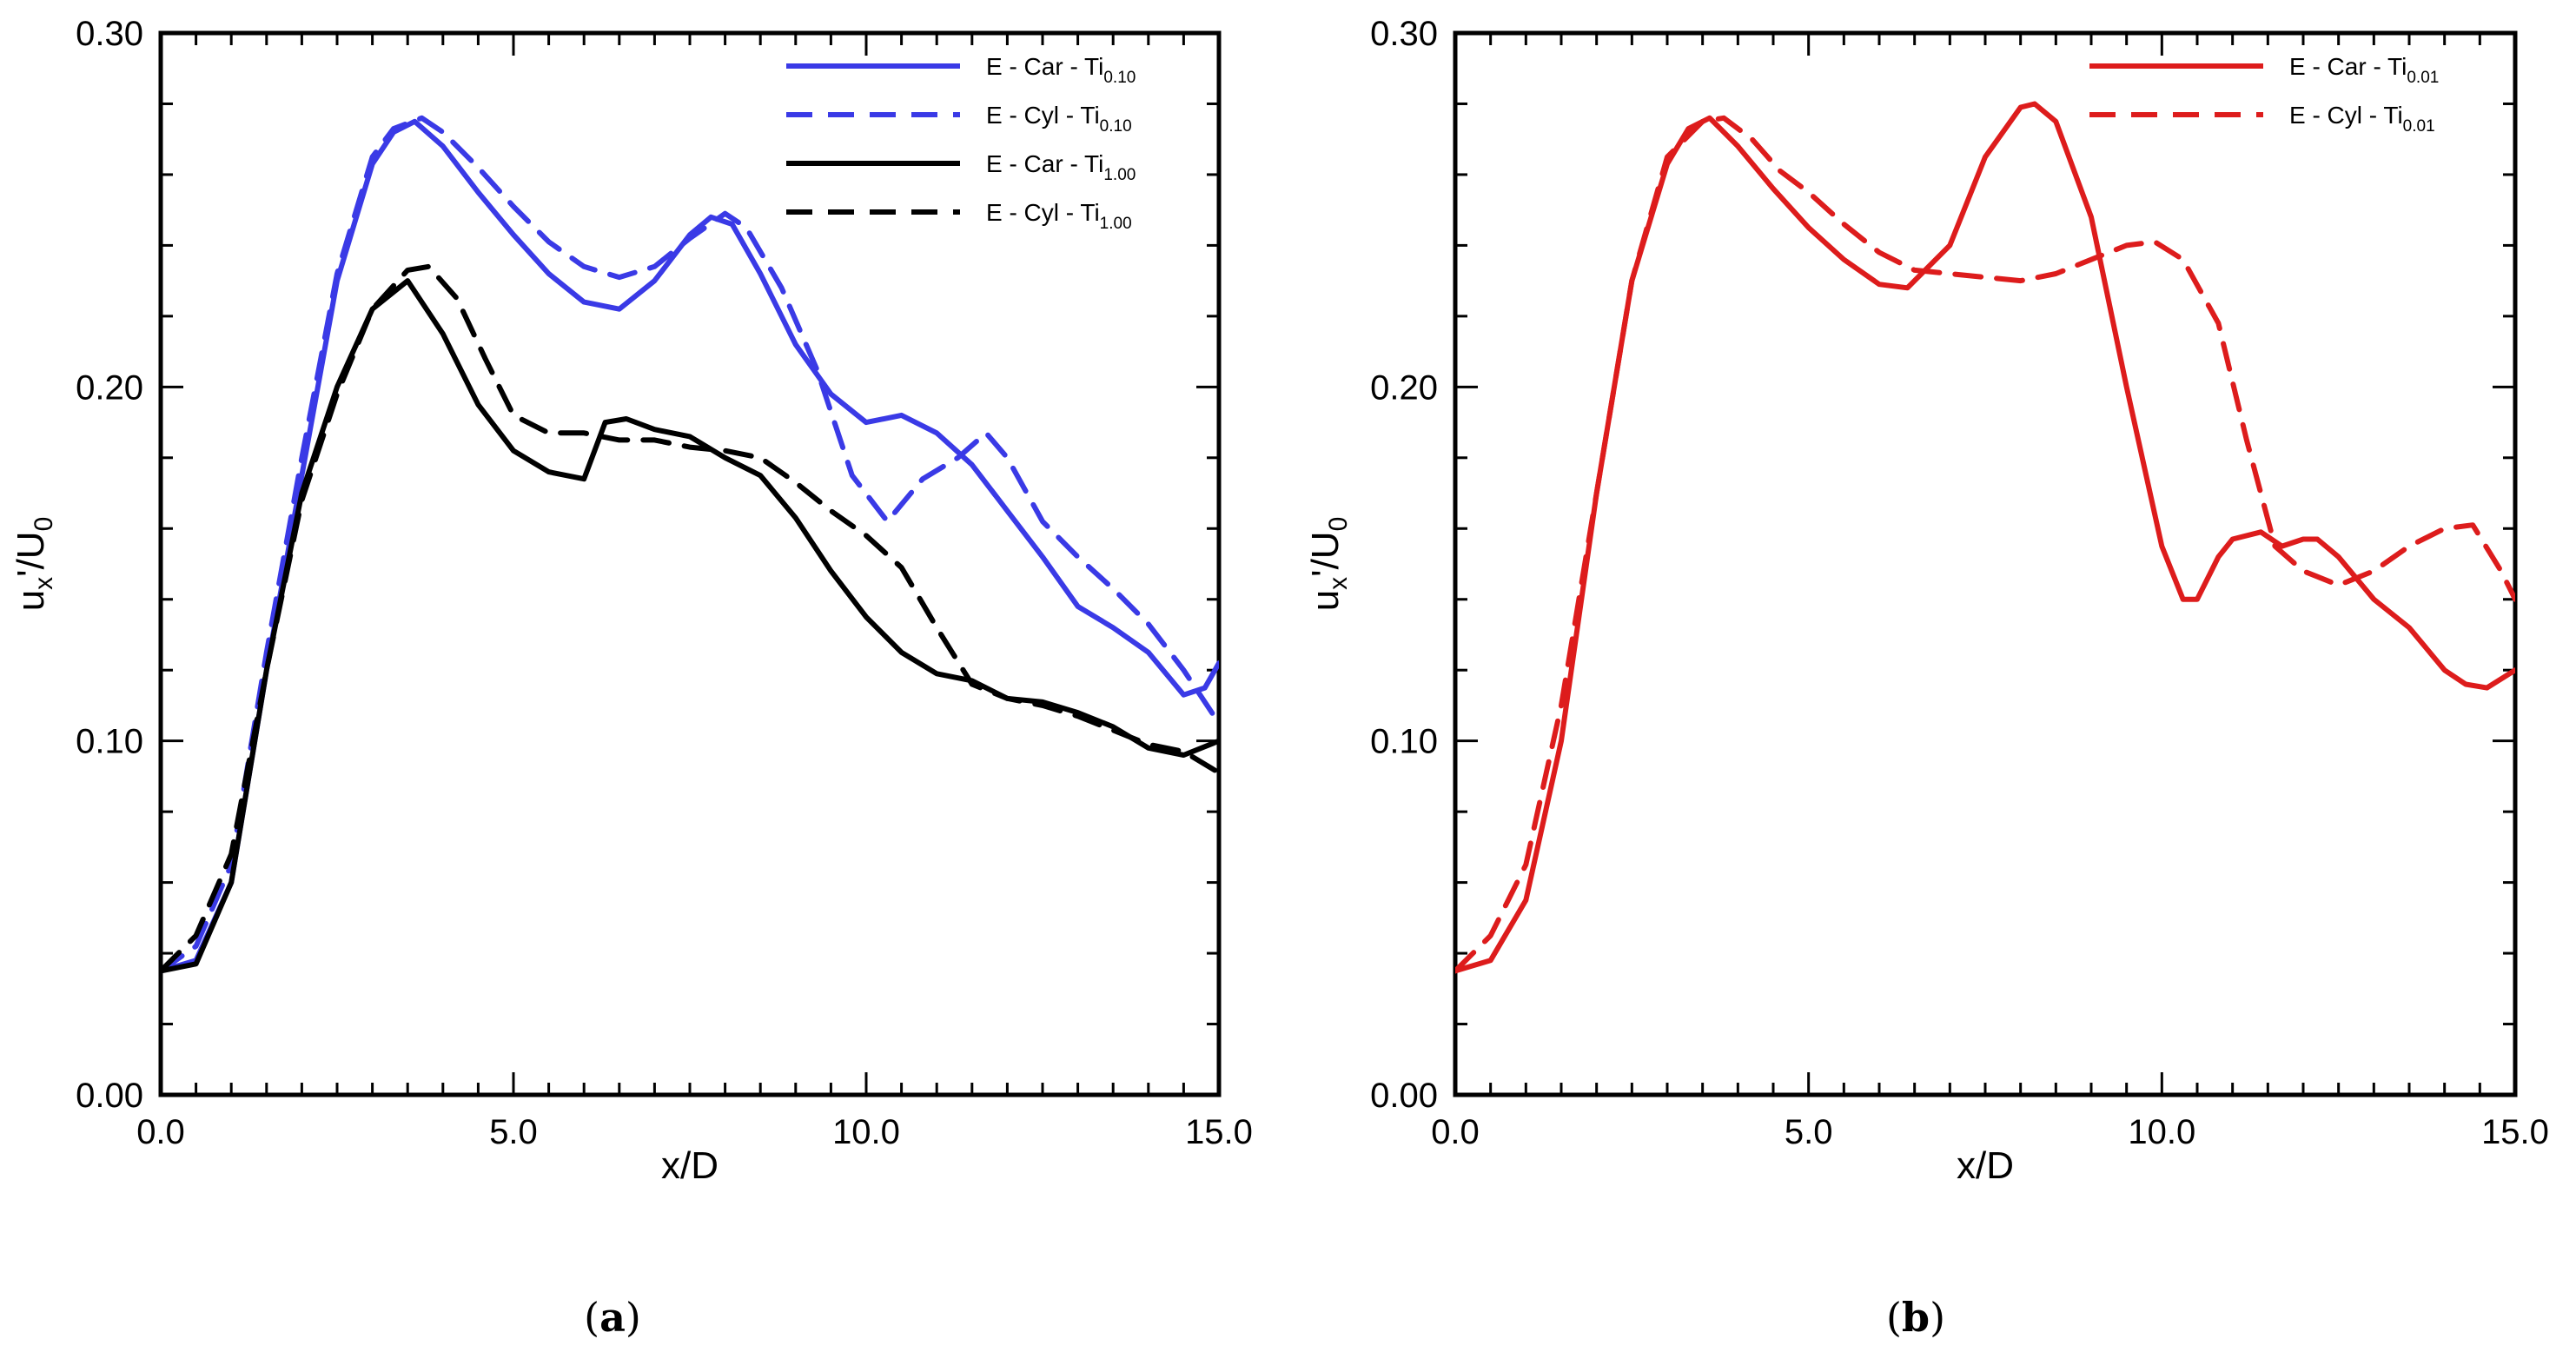 This screenshot has width=2576, height=1359. I want to click on legend-label: E - Cyl - Ti0.01, so click(2362, 119).